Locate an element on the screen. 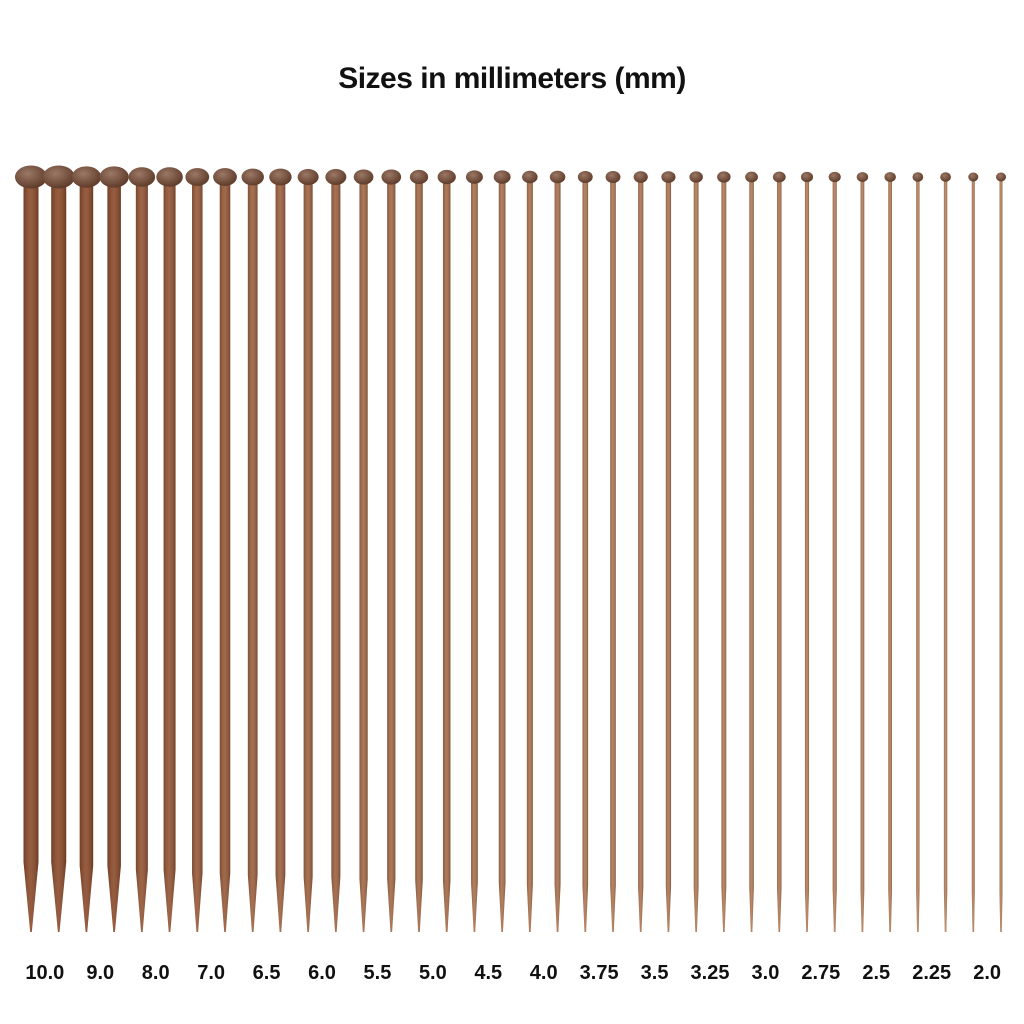 This screenshot has height=1024, width=1024. size-label-3-5: 3.5 is located at coordinates (654, 973).